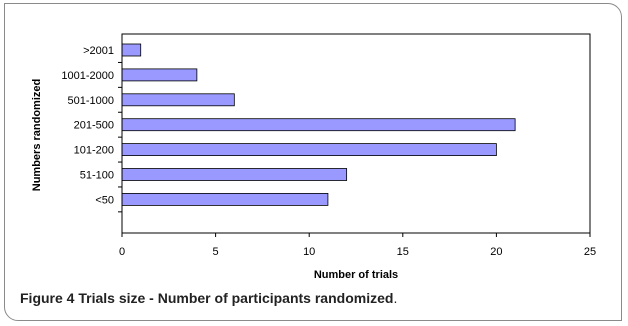  Describe the element at coordinates (97, 176) in the screenshot. I see `y-tick-label: 51-100` at that location.